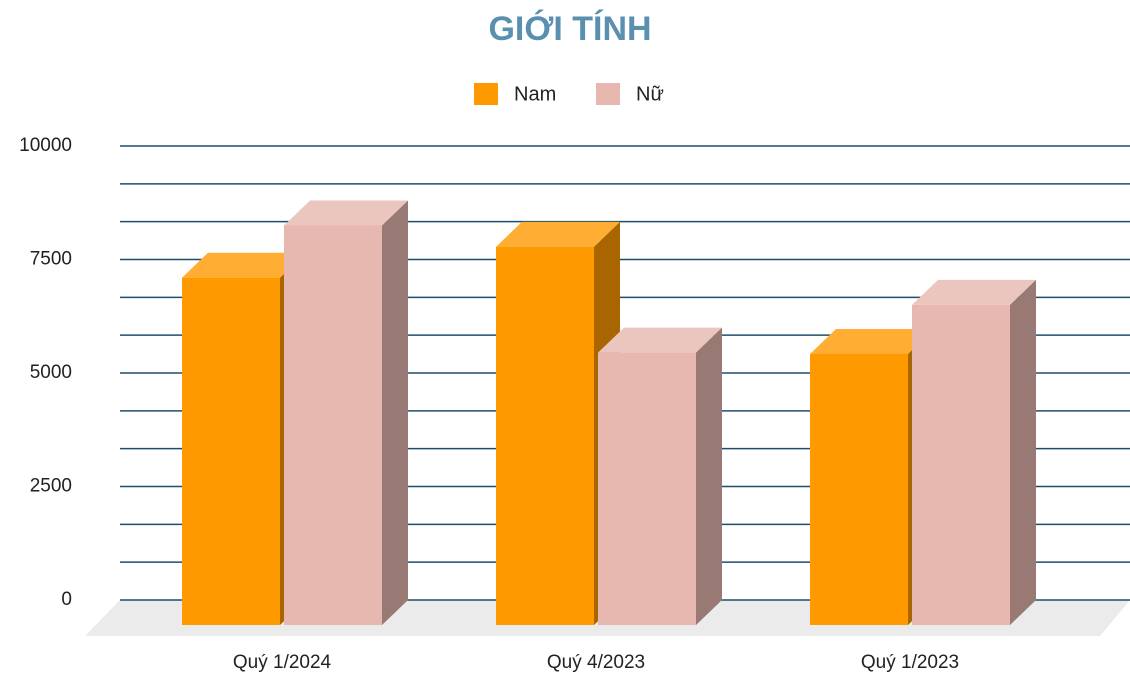 This screenshot has height=682, width=1130. Describe the element at coordinates (535, 94) in the screenshot. I see `legend-label: Nam` at that location.